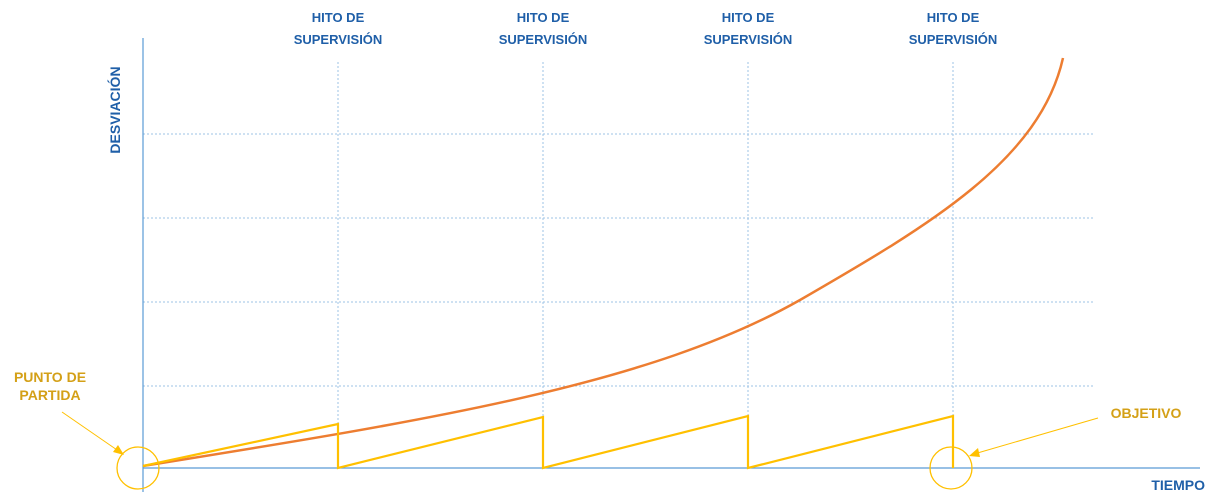  What do you see at coordinates (50, 377) in the screenshot?
I see `start-point-label: PUNTO DE` at bounding box center [50, 377].